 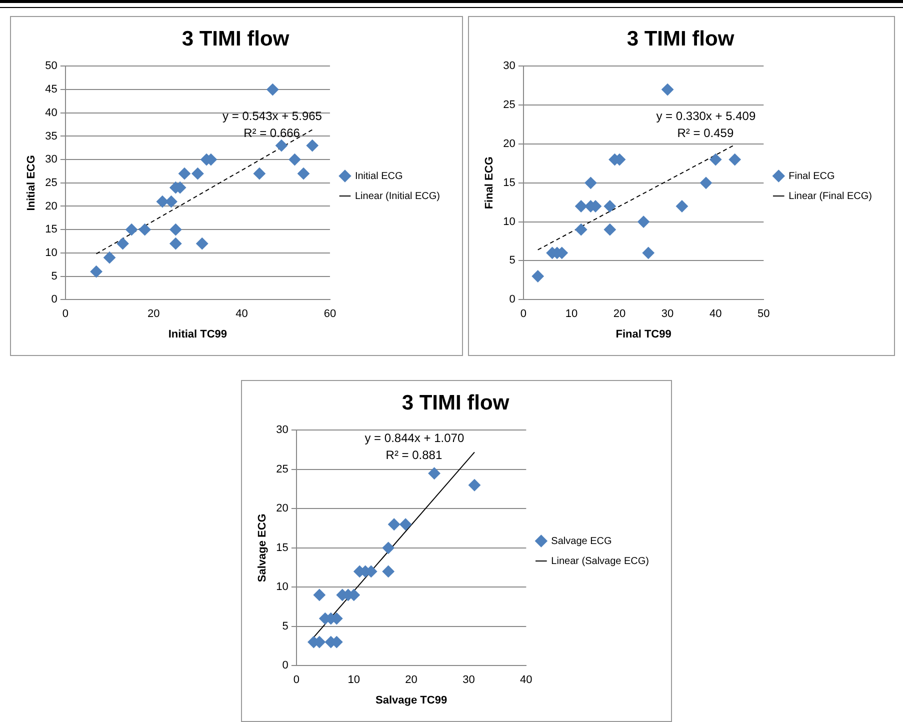 What do you see at coordinates (414, 437) in the screenshot?
I see `annotation: y = 0.844x + 1.070` at bounding box center [414, 437].